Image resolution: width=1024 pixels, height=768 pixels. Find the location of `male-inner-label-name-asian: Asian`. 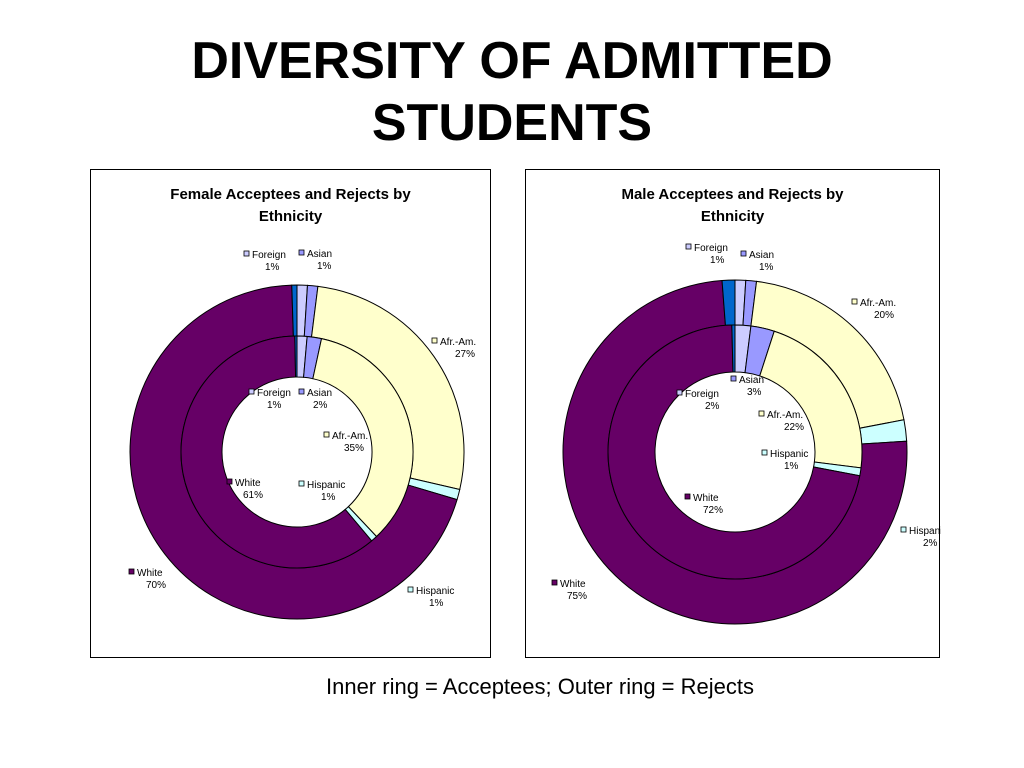

male-inner-label-name-asian: Asian is located at coordinates (751, 380).